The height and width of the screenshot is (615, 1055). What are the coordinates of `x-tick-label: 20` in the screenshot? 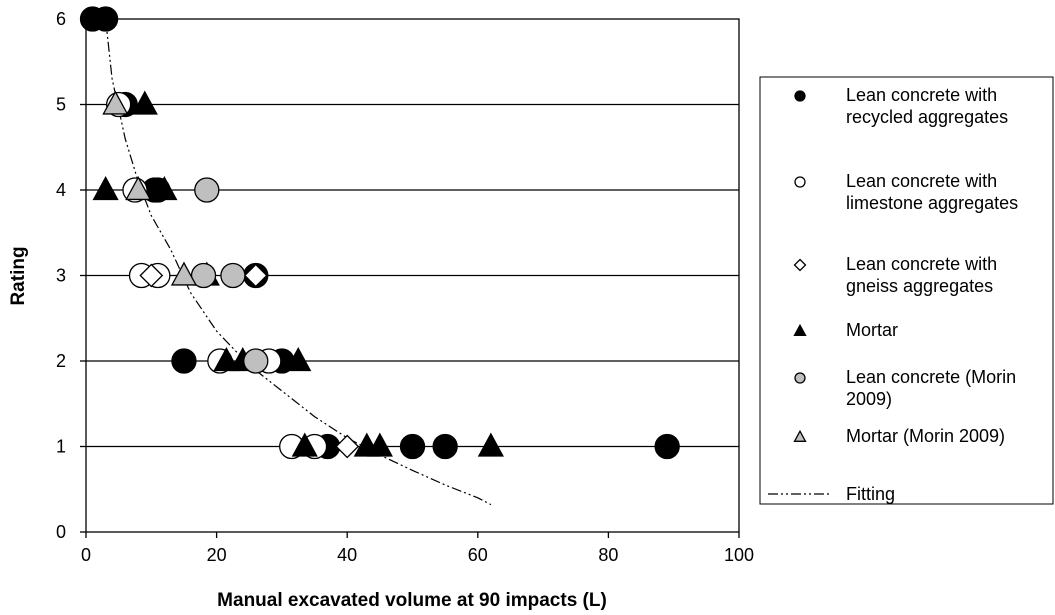 It's located at (217, 555).